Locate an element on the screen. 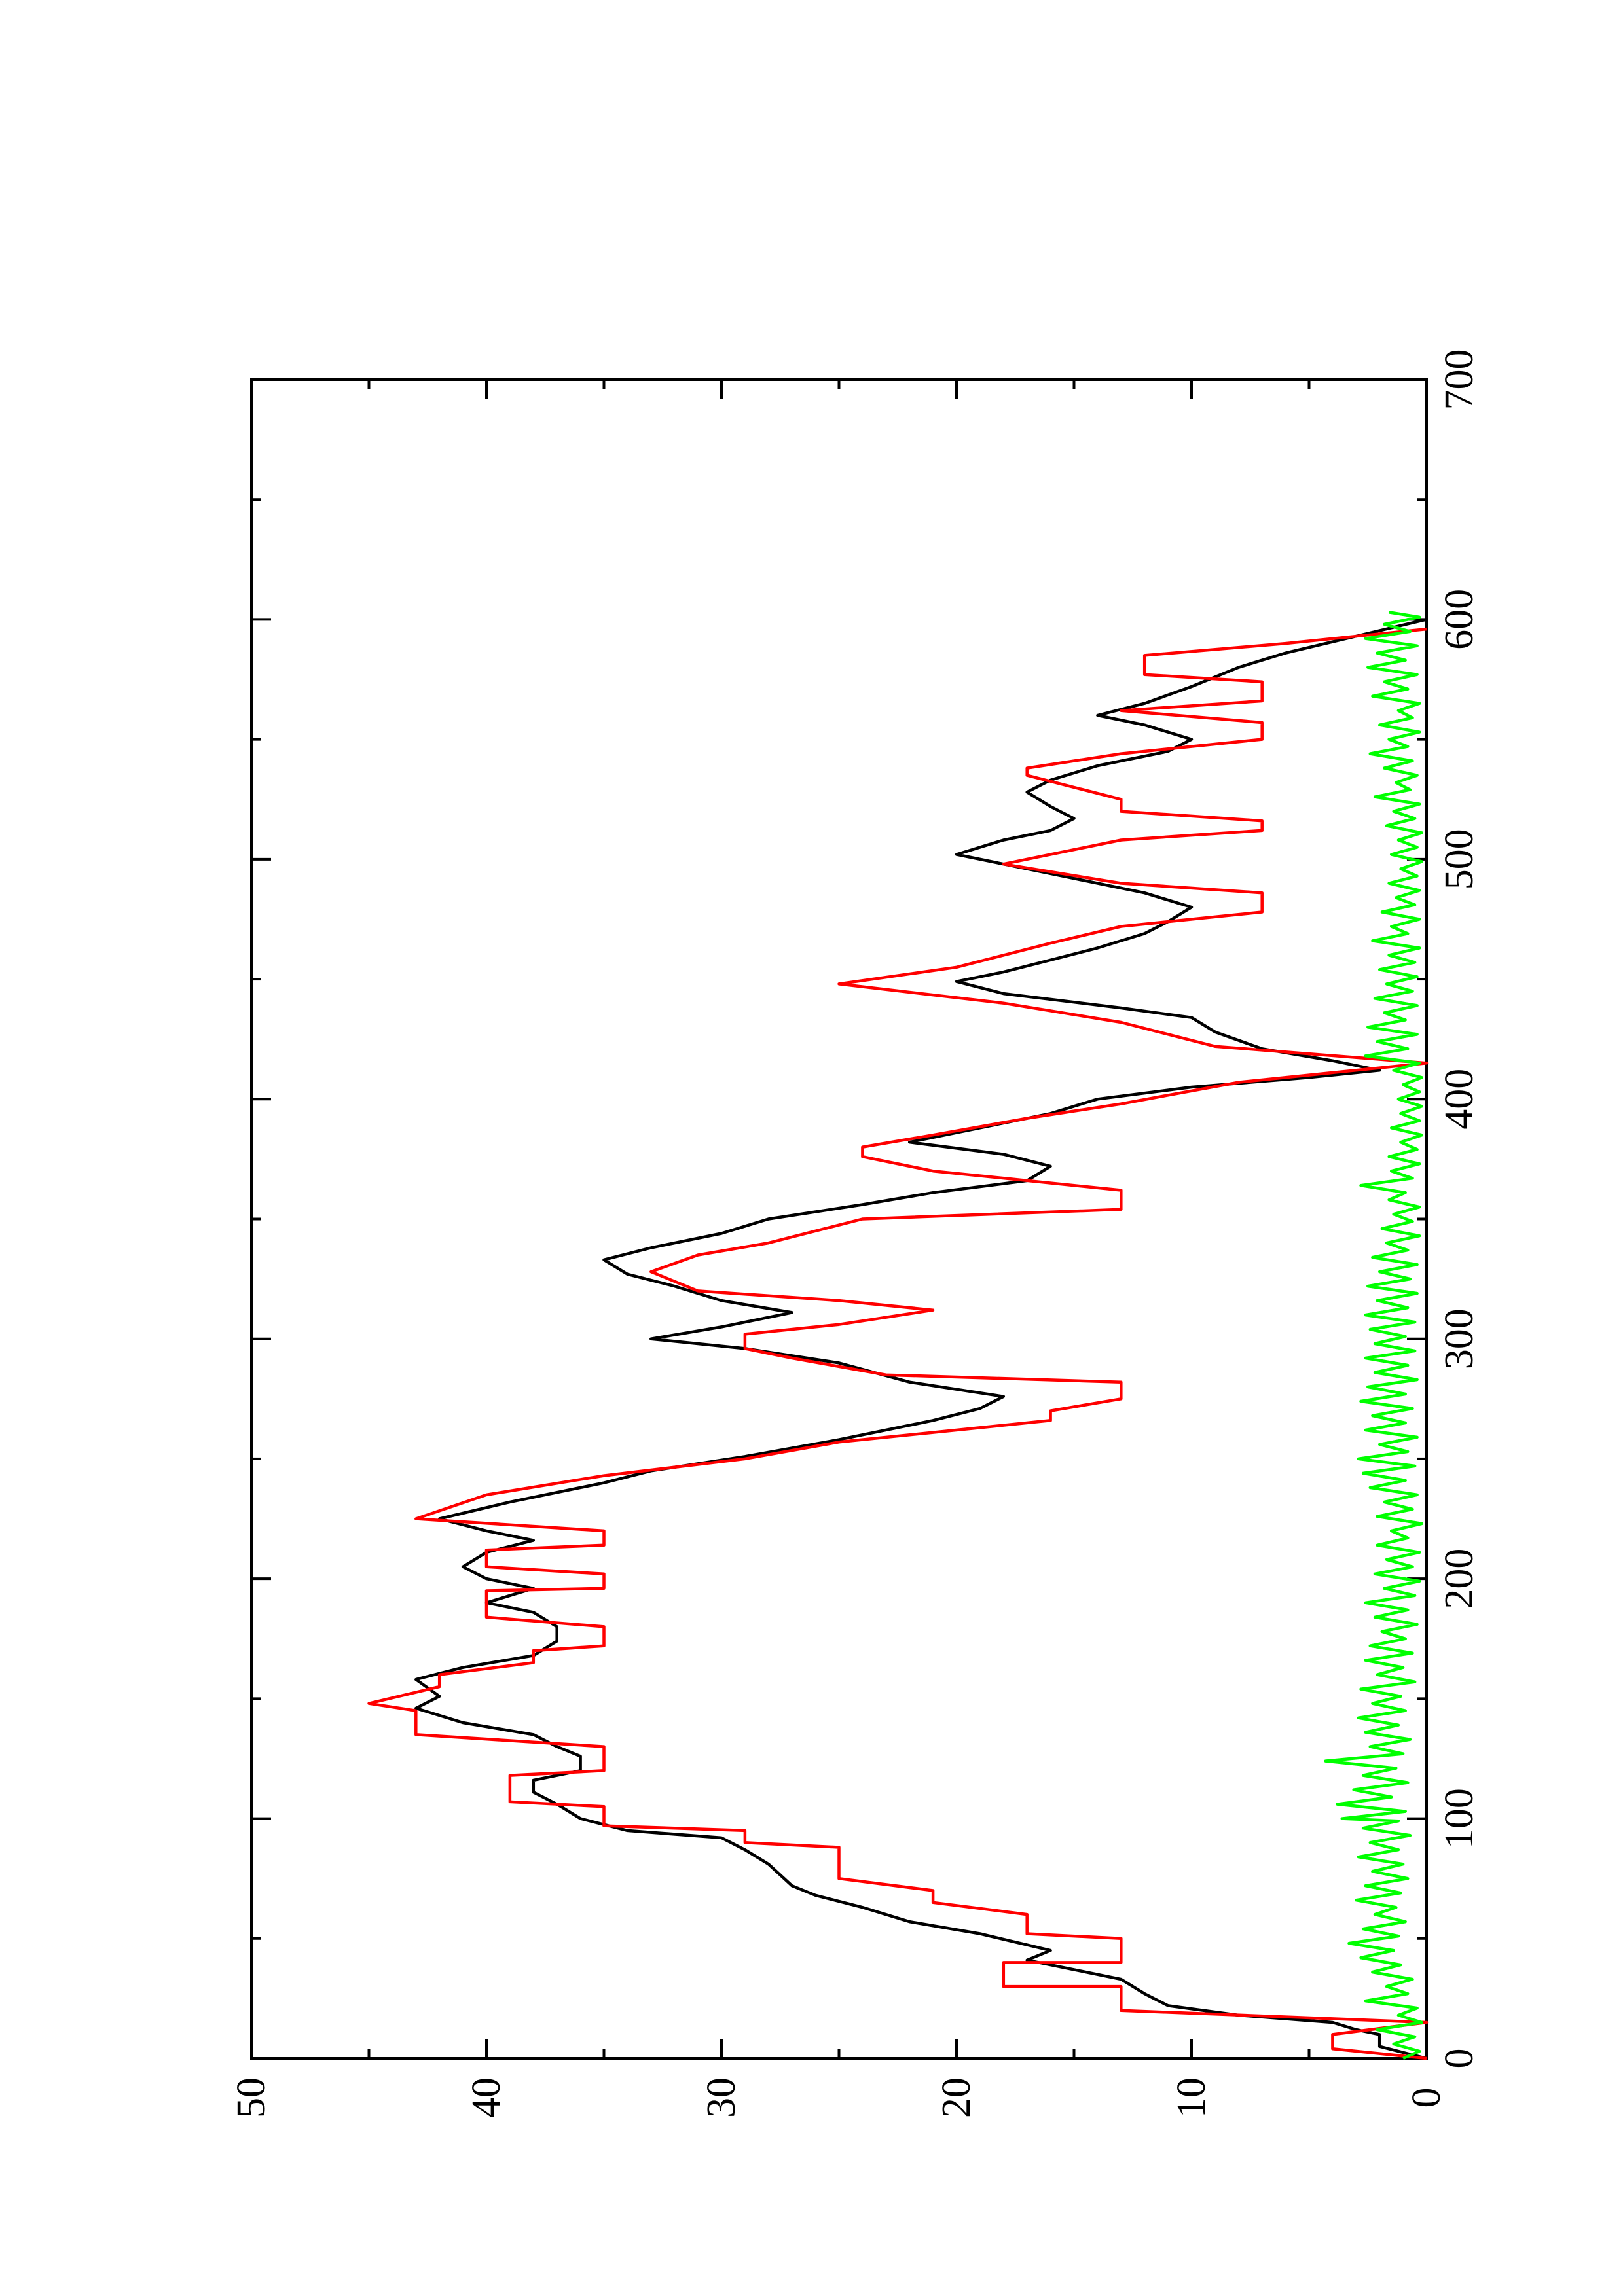 This screenshot has height=2296, width=1623. y-tick-label: 0 is located at coordinates (1426, 2098).